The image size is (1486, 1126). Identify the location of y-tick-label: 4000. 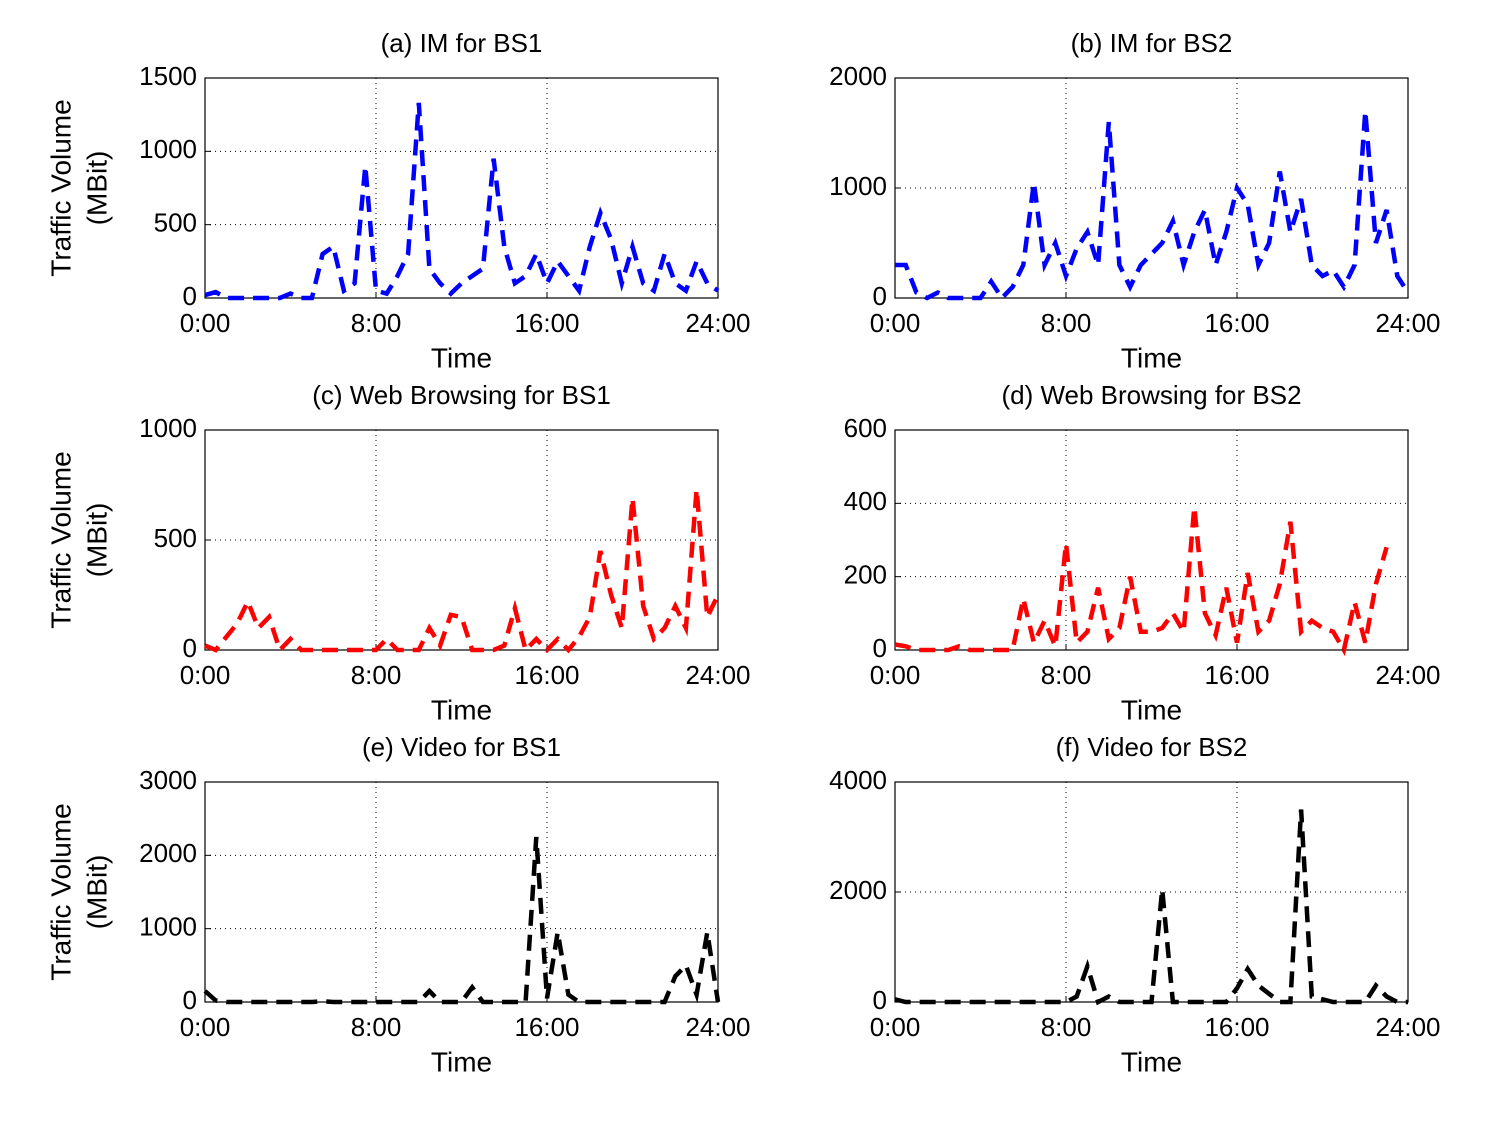
(858, 780).